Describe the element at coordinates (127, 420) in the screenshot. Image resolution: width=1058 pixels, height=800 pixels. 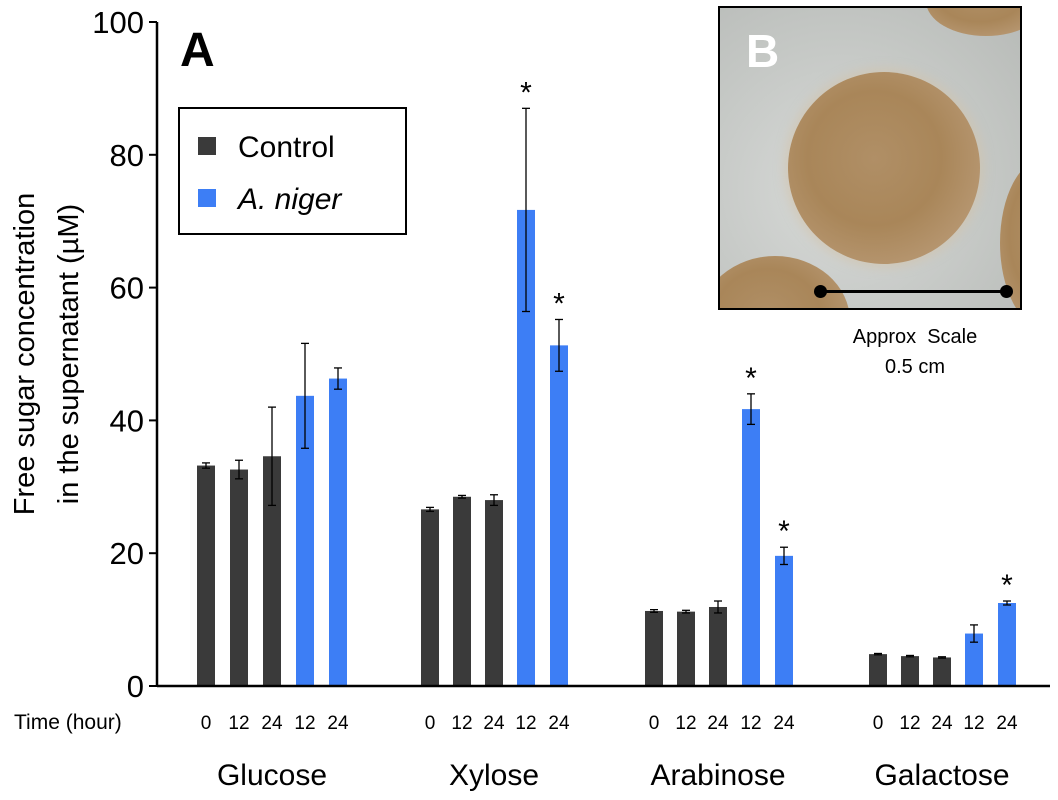
I see `y-tick-label: 40` at that location.